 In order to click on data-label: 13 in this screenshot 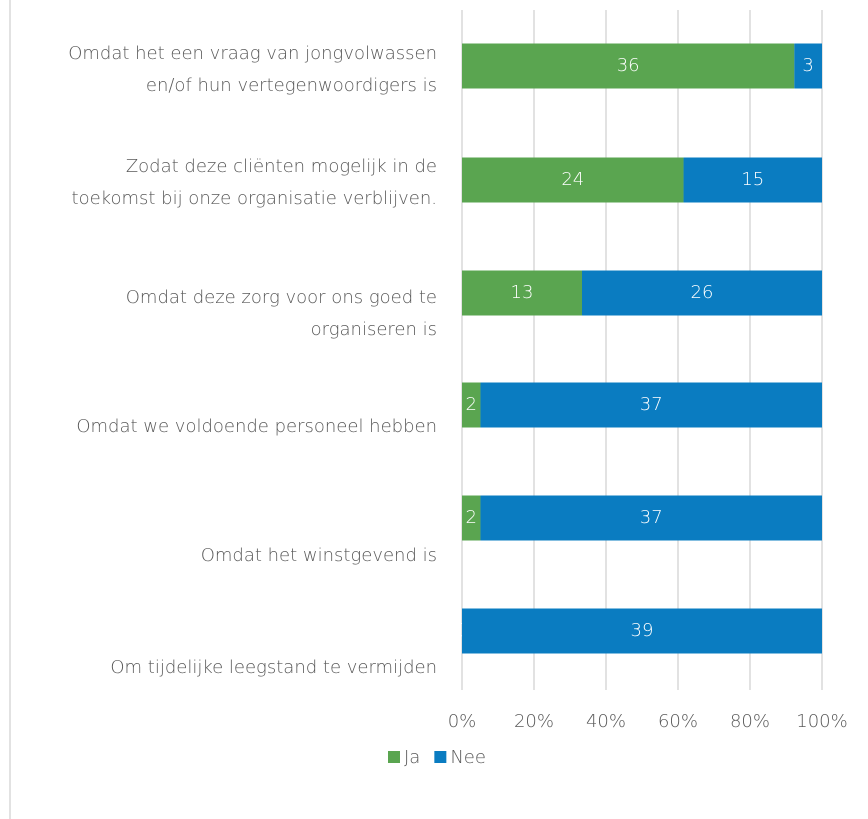, I will do `click(522, 292)`.